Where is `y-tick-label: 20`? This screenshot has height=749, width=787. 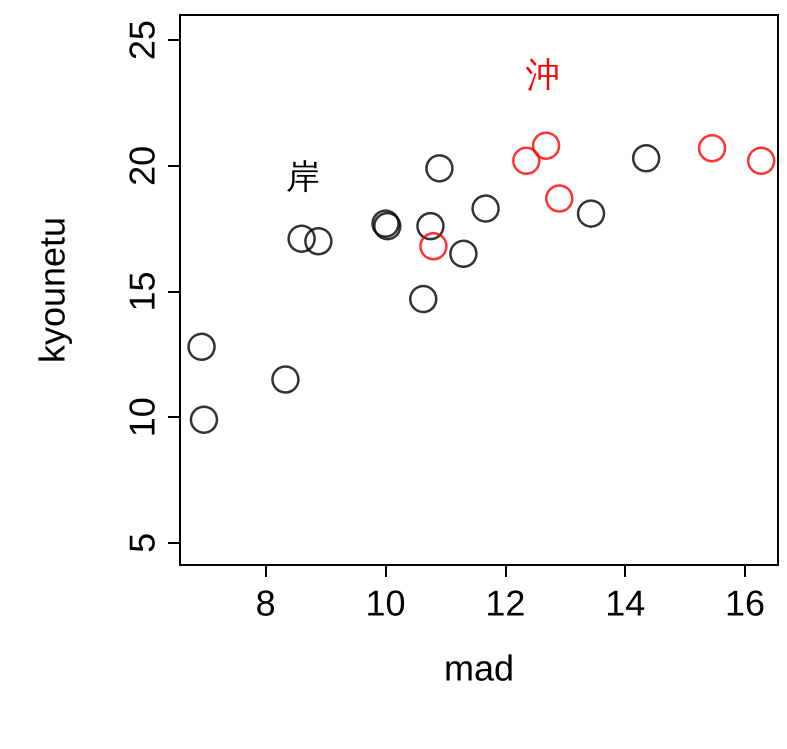 y-tick-label: 20 is located at coordinates (142, 166).